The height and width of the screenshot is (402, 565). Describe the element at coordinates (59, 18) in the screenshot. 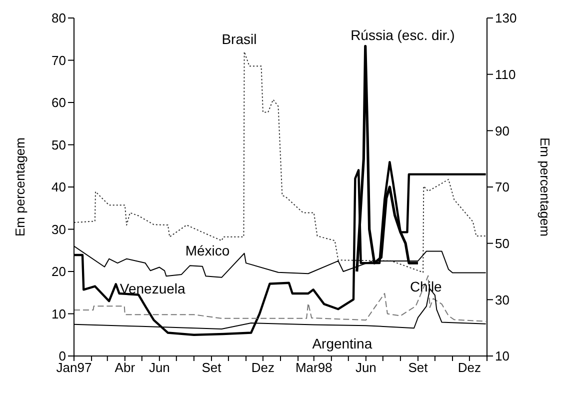

I see `y-tick-label: 80` at that location.